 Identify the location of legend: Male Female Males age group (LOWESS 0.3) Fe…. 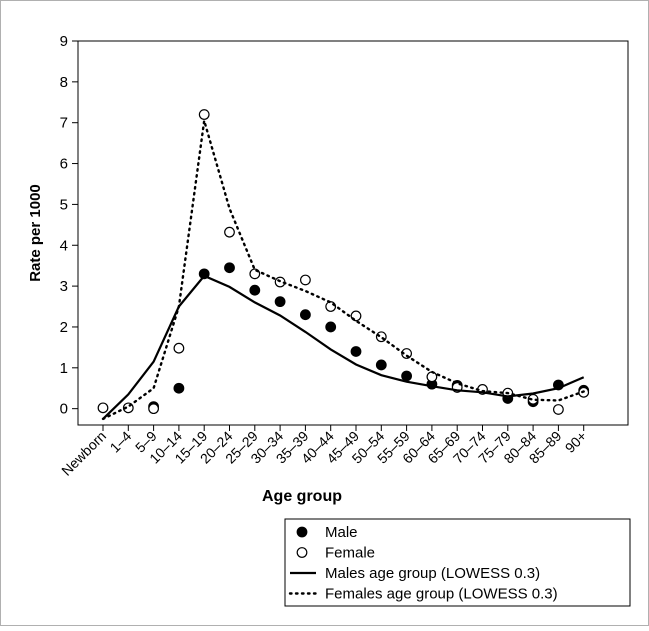
(457, 562).